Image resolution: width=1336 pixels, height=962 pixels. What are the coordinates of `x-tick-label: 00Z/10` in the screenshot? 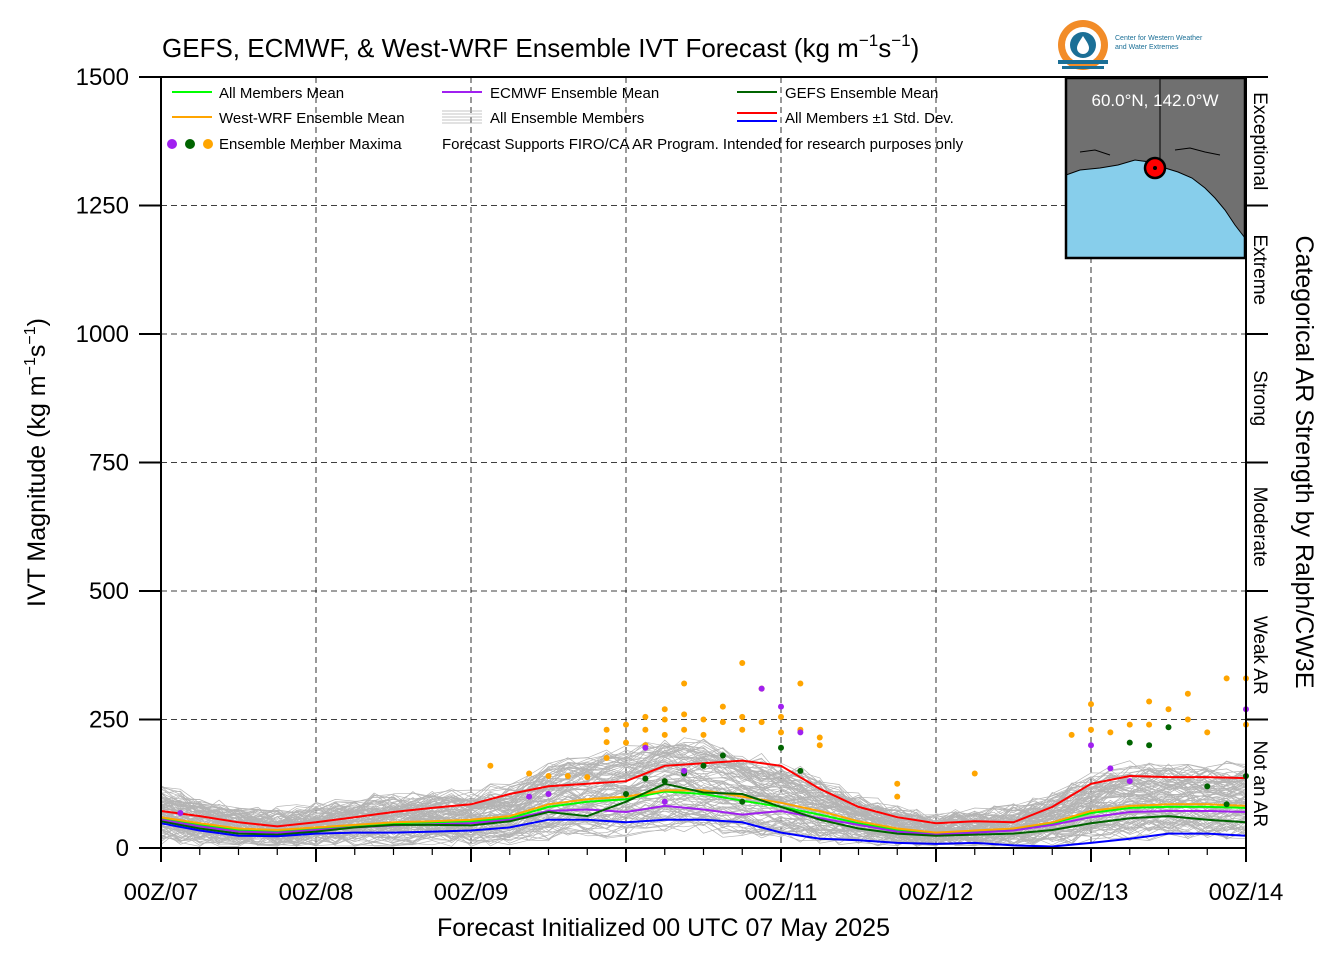 It's located at (626, 892).